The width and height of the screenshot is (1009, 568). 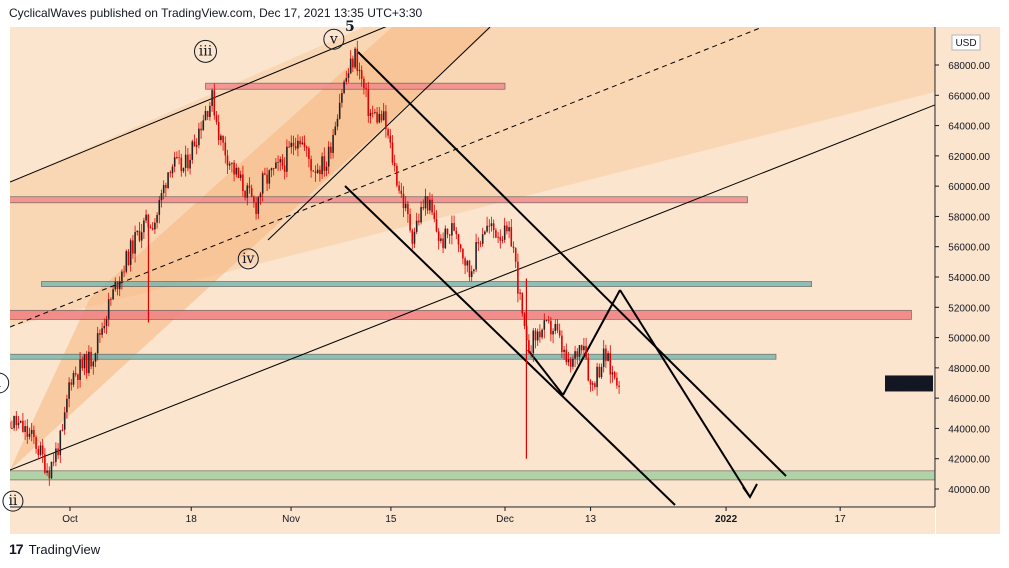 What do you see at coordinates (16, 549) in the screenshot?
I see `tradingview-logo-icon: 17` at bounding box center [16, 549].